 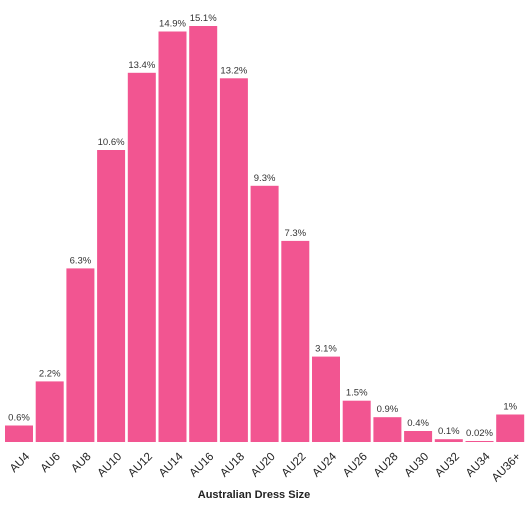 I want to click on data-label-au26: 1.5%, so click(x=357, y=393).